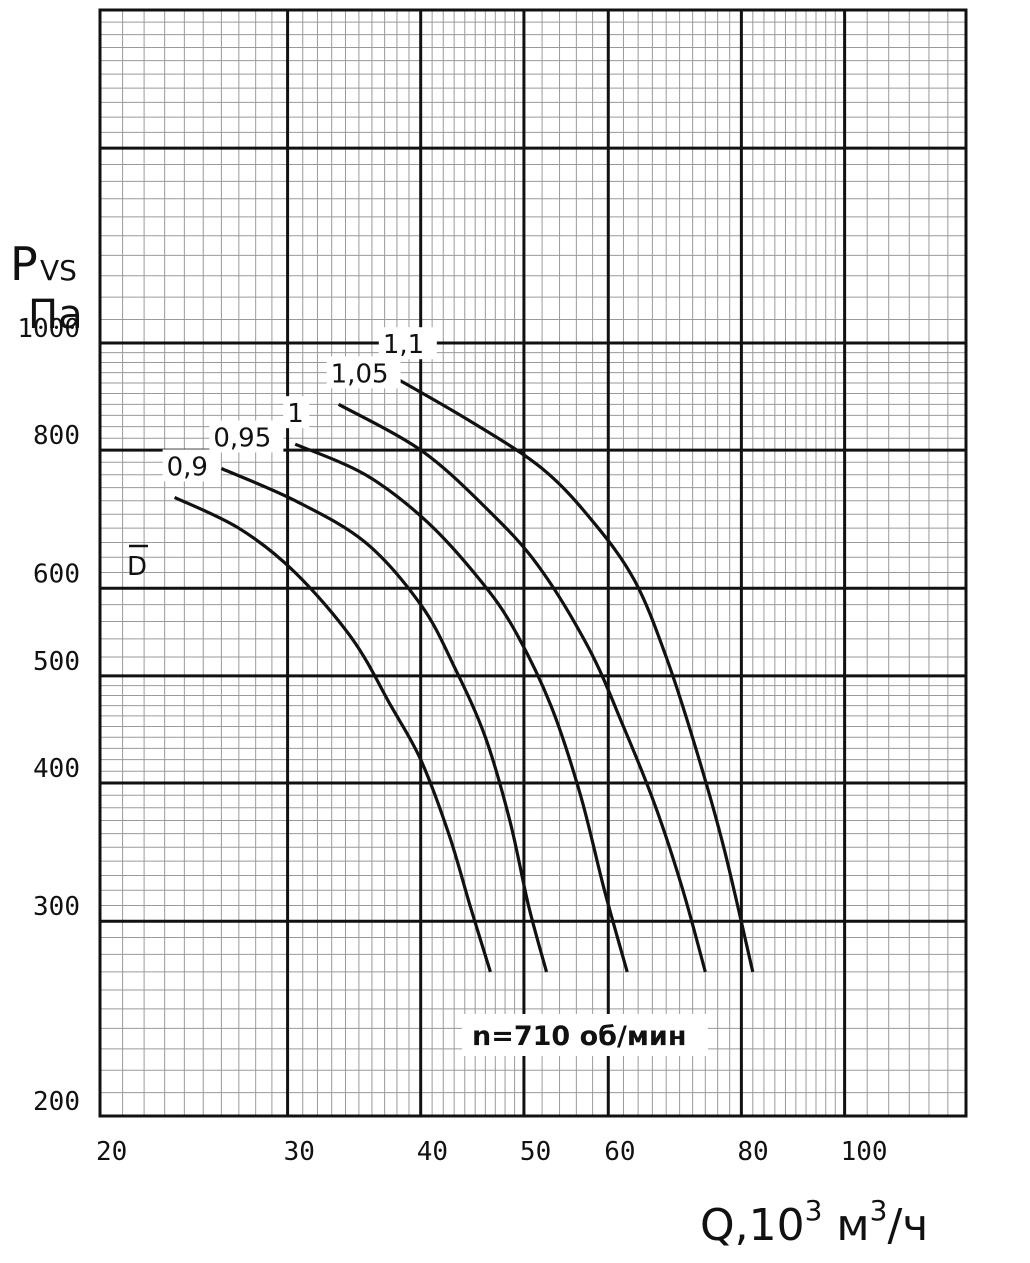 Image resolution: width=1030 pixels, height=1263 pixels. What do you see at coordinates (137, 567) in the screenshot?
I see `legend-symbol: D` at bounding box center [137, 567].